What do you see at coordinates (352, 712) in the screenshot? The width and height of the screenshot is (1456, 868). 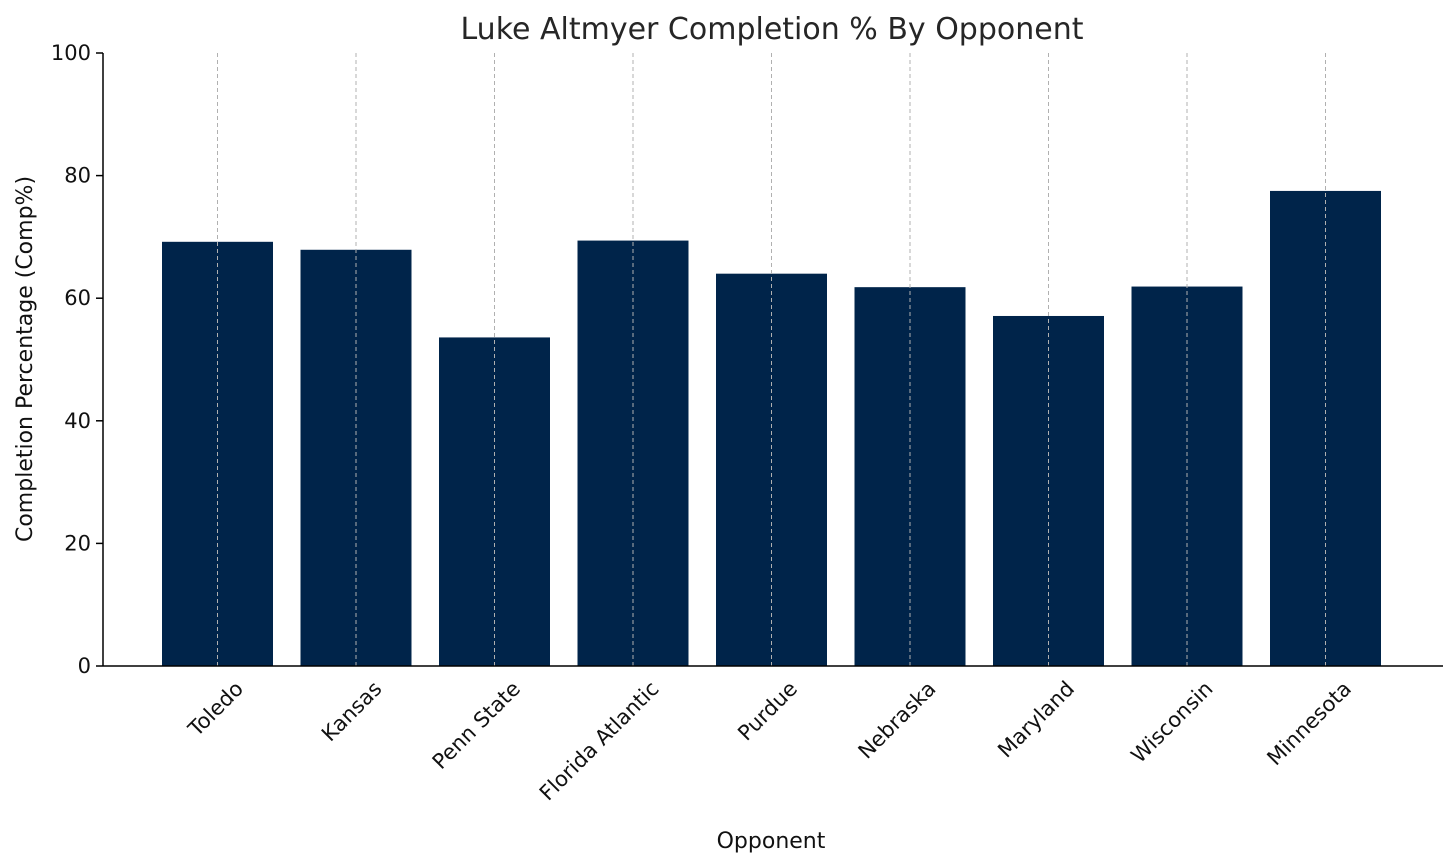 I see `x-tick-label: Kansas` at bounding box center [352, 712].